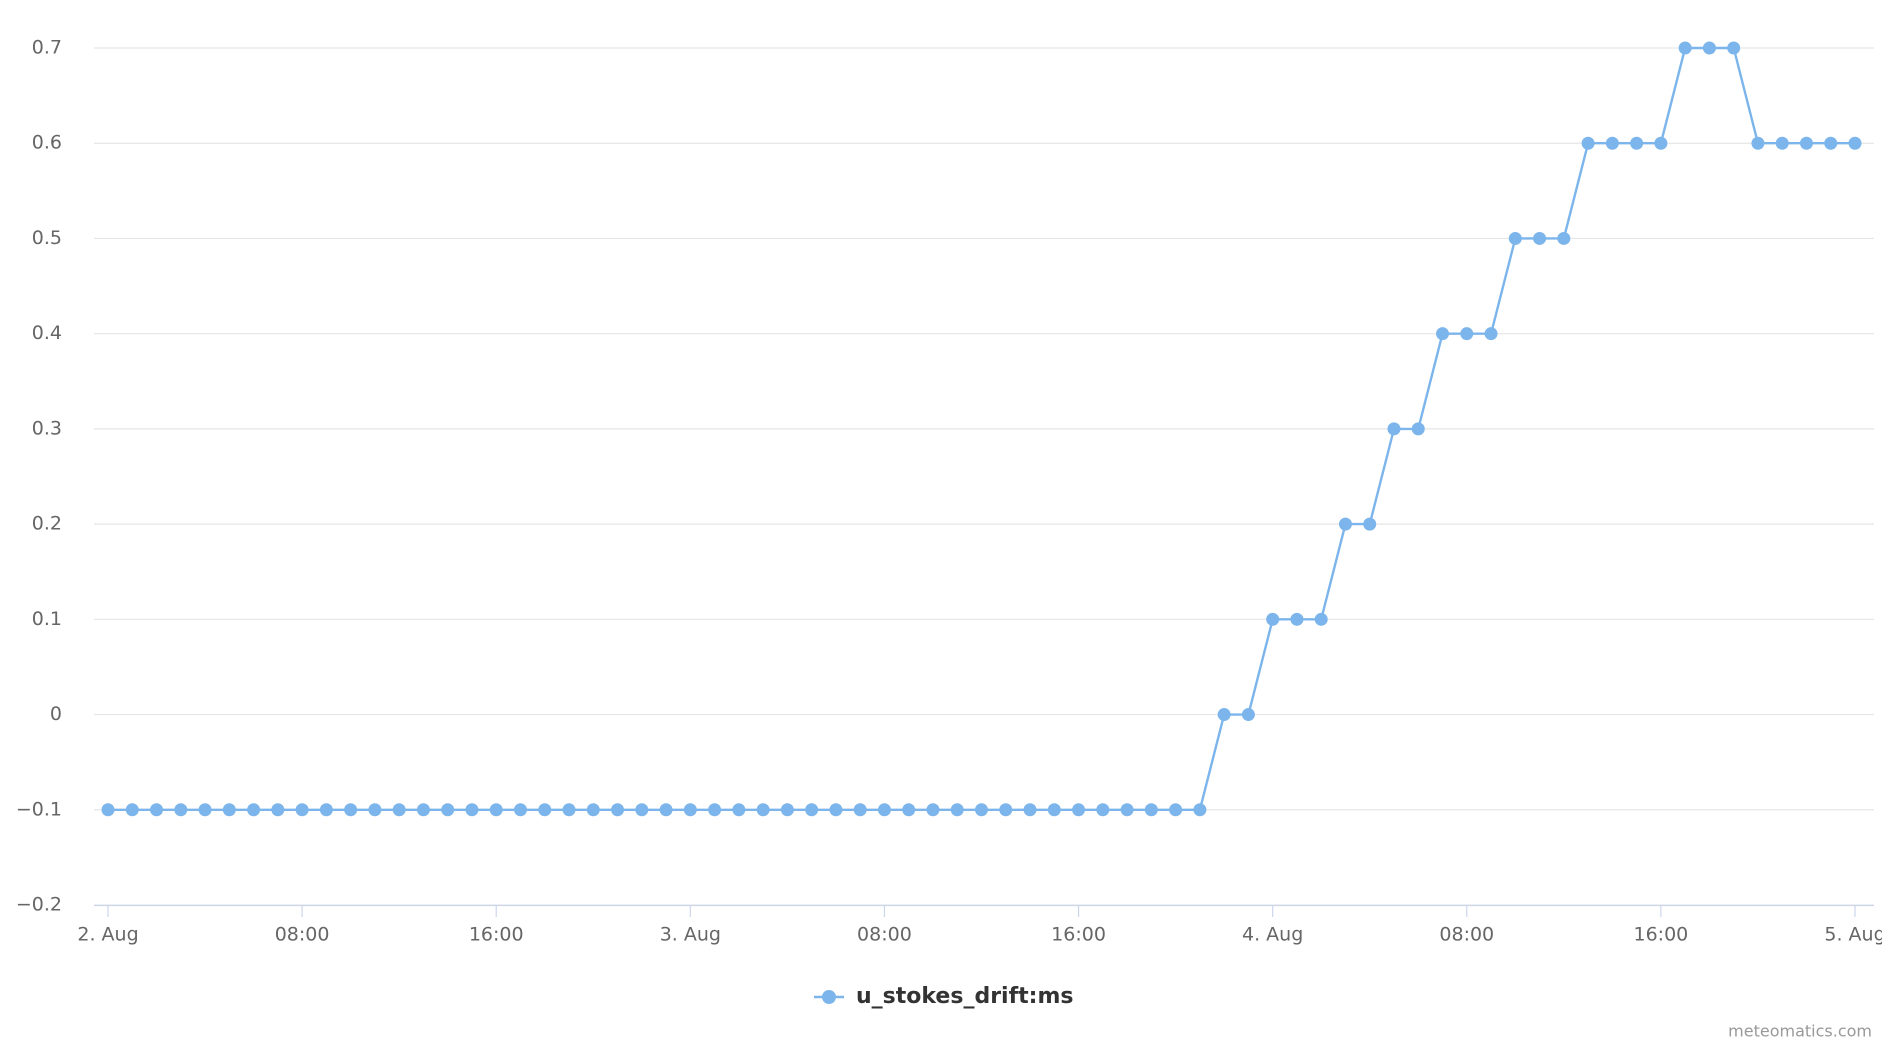 The image size is (1882, 1050). Describe the element at coordinates (47, 524) in the screenshot. I see `y-tick-label: 0.2` at that location.